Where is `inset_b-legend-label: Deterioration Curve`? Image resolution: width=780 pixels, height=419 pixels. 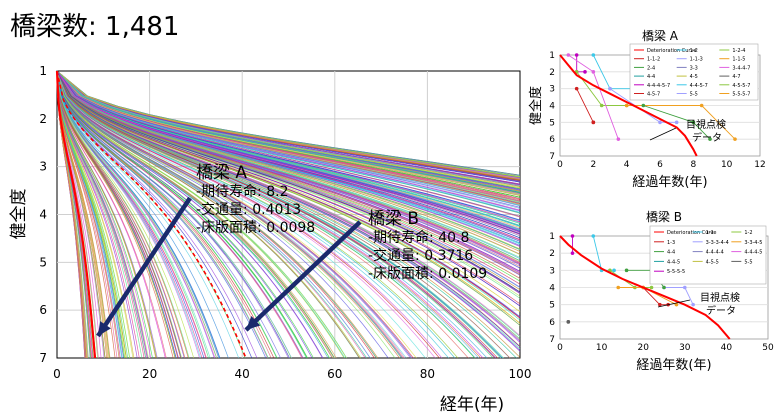 inset_b-legend-label: Deterioration Curve is located at coordinates (692, 233).